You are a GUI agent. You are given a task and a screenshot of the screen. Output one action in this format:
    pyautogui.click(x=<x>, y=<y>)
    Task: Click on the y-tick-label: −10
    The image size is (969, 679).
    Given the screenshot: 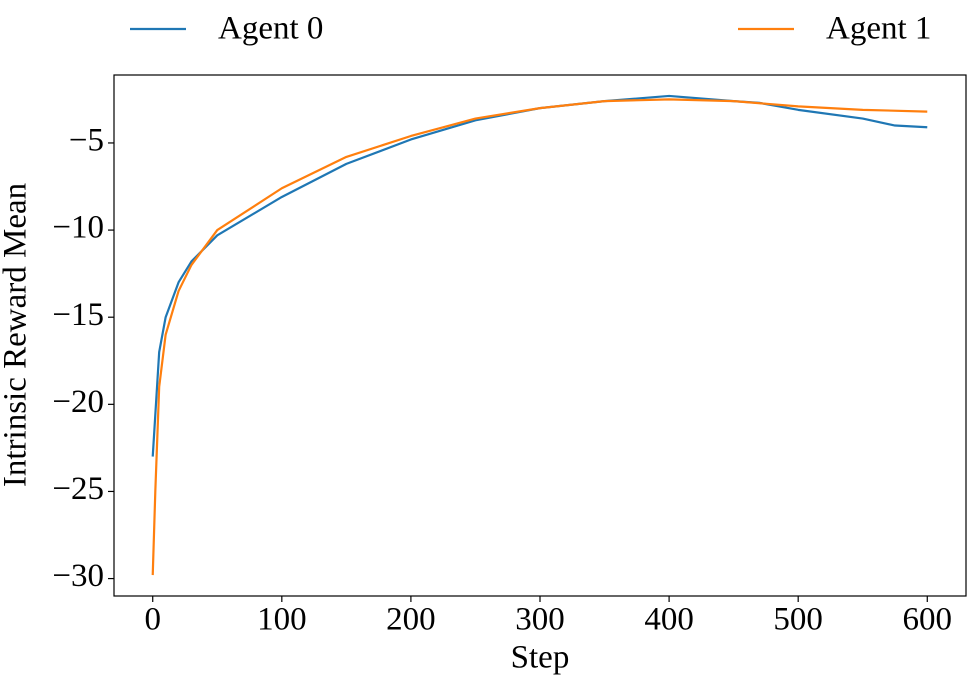 What is the action you would take?
    pyautogui.click(x=78, y=228)
    